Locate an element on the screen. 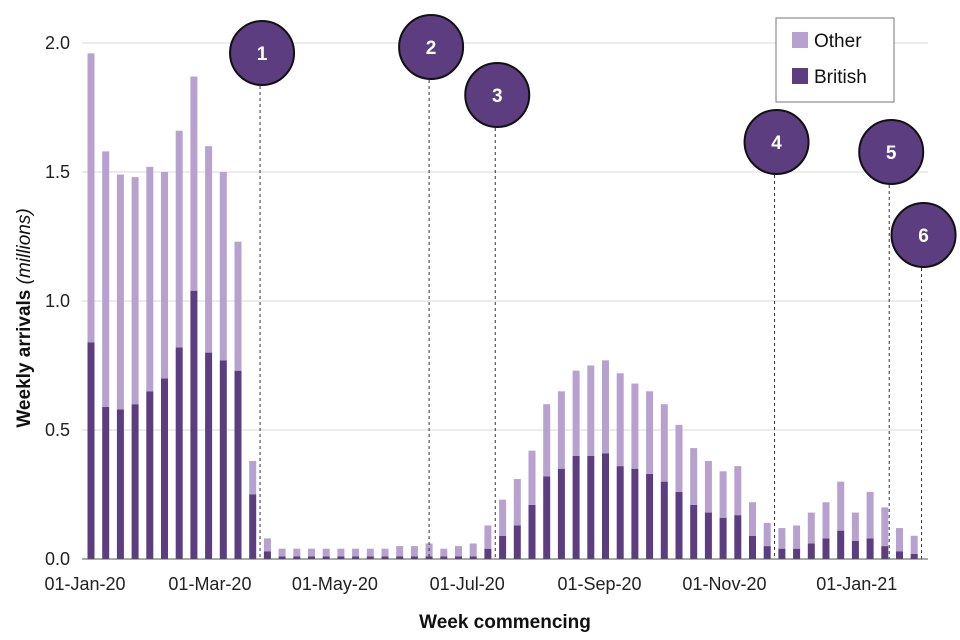 The height and width of the screenshot is (640, 960). y-tick-label: 0.5 is located at coordinates (57, 430).